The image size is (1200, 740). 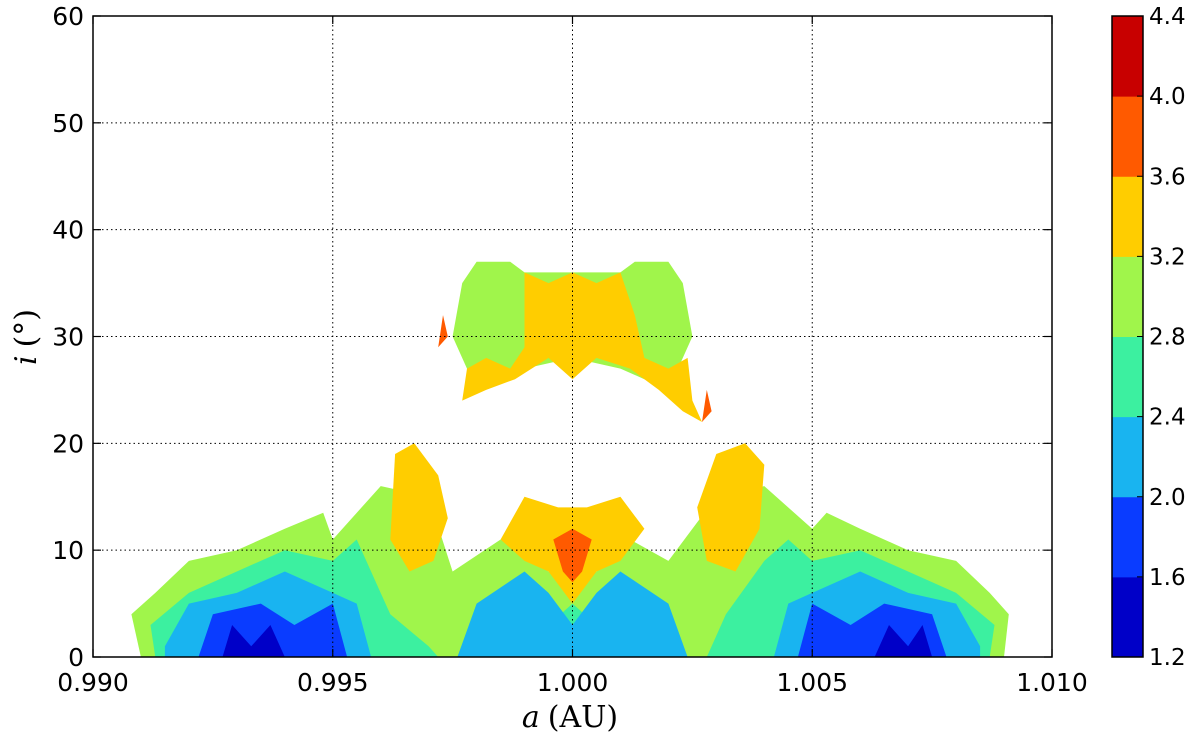 I want to click on y-tick-labels: 0 10 20 30 40 50 60, so click(x=68, y=337).